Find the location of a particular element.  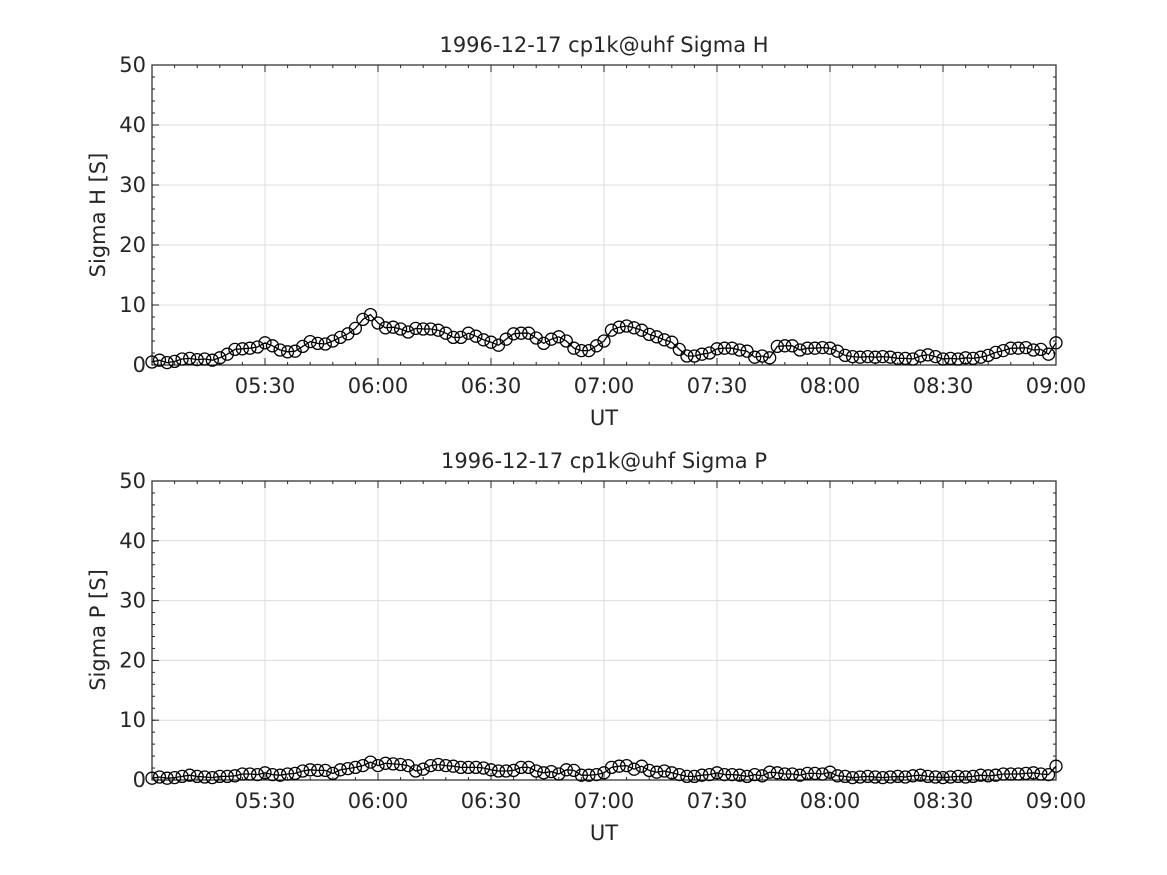

x-tick-label: 07:00 is located at coordinates (604, 386).